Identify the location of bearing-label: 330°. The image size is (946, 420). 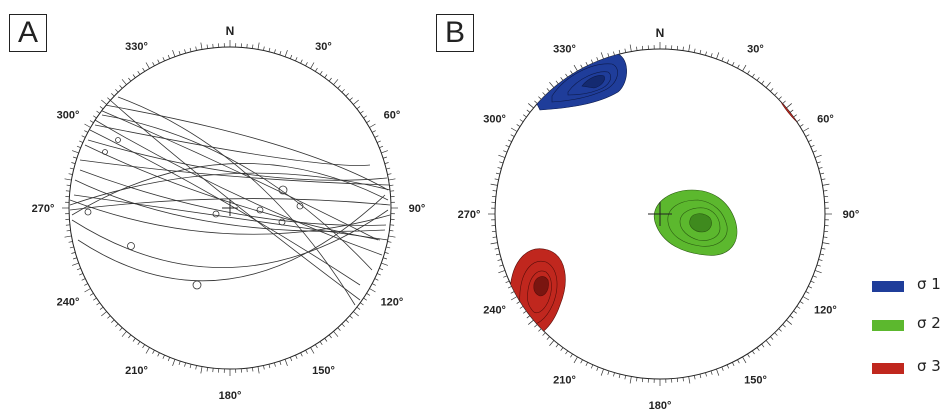
(136, 47).